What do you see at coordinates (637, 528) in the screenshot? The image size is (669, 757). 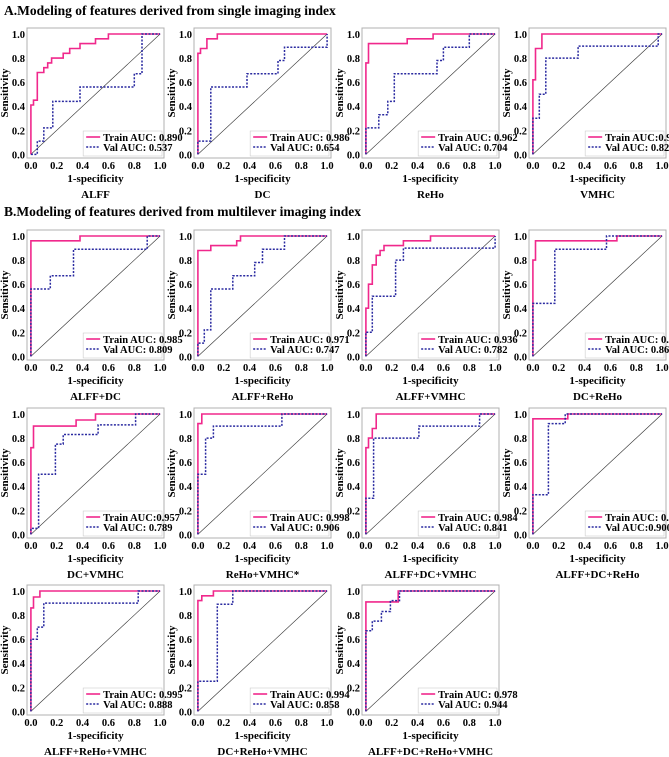 I see `legend-val-label: Val AUC:0.900` at bounding box center [637, 528].